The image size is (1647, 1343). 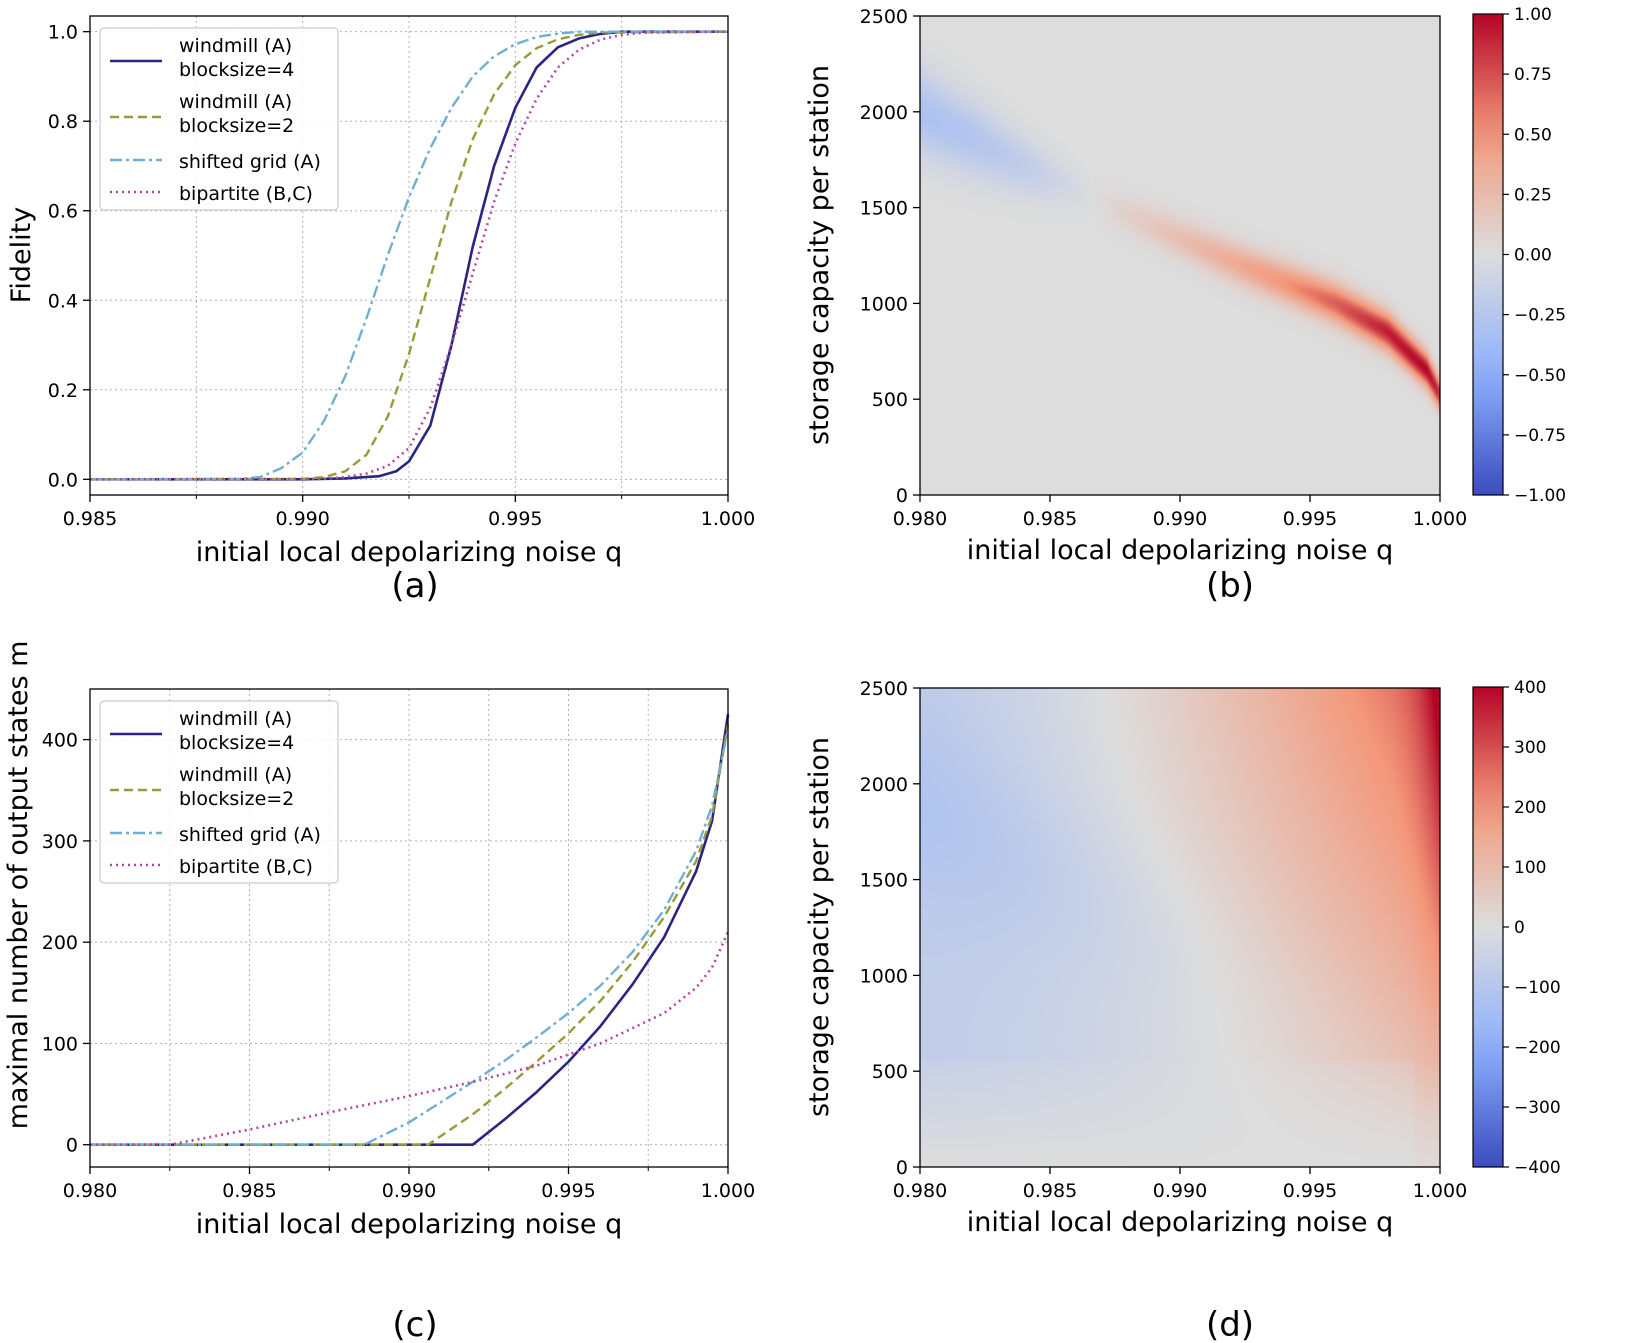 I want to click on colorbar-tick-label: 200, so click(x=1530, y=808).